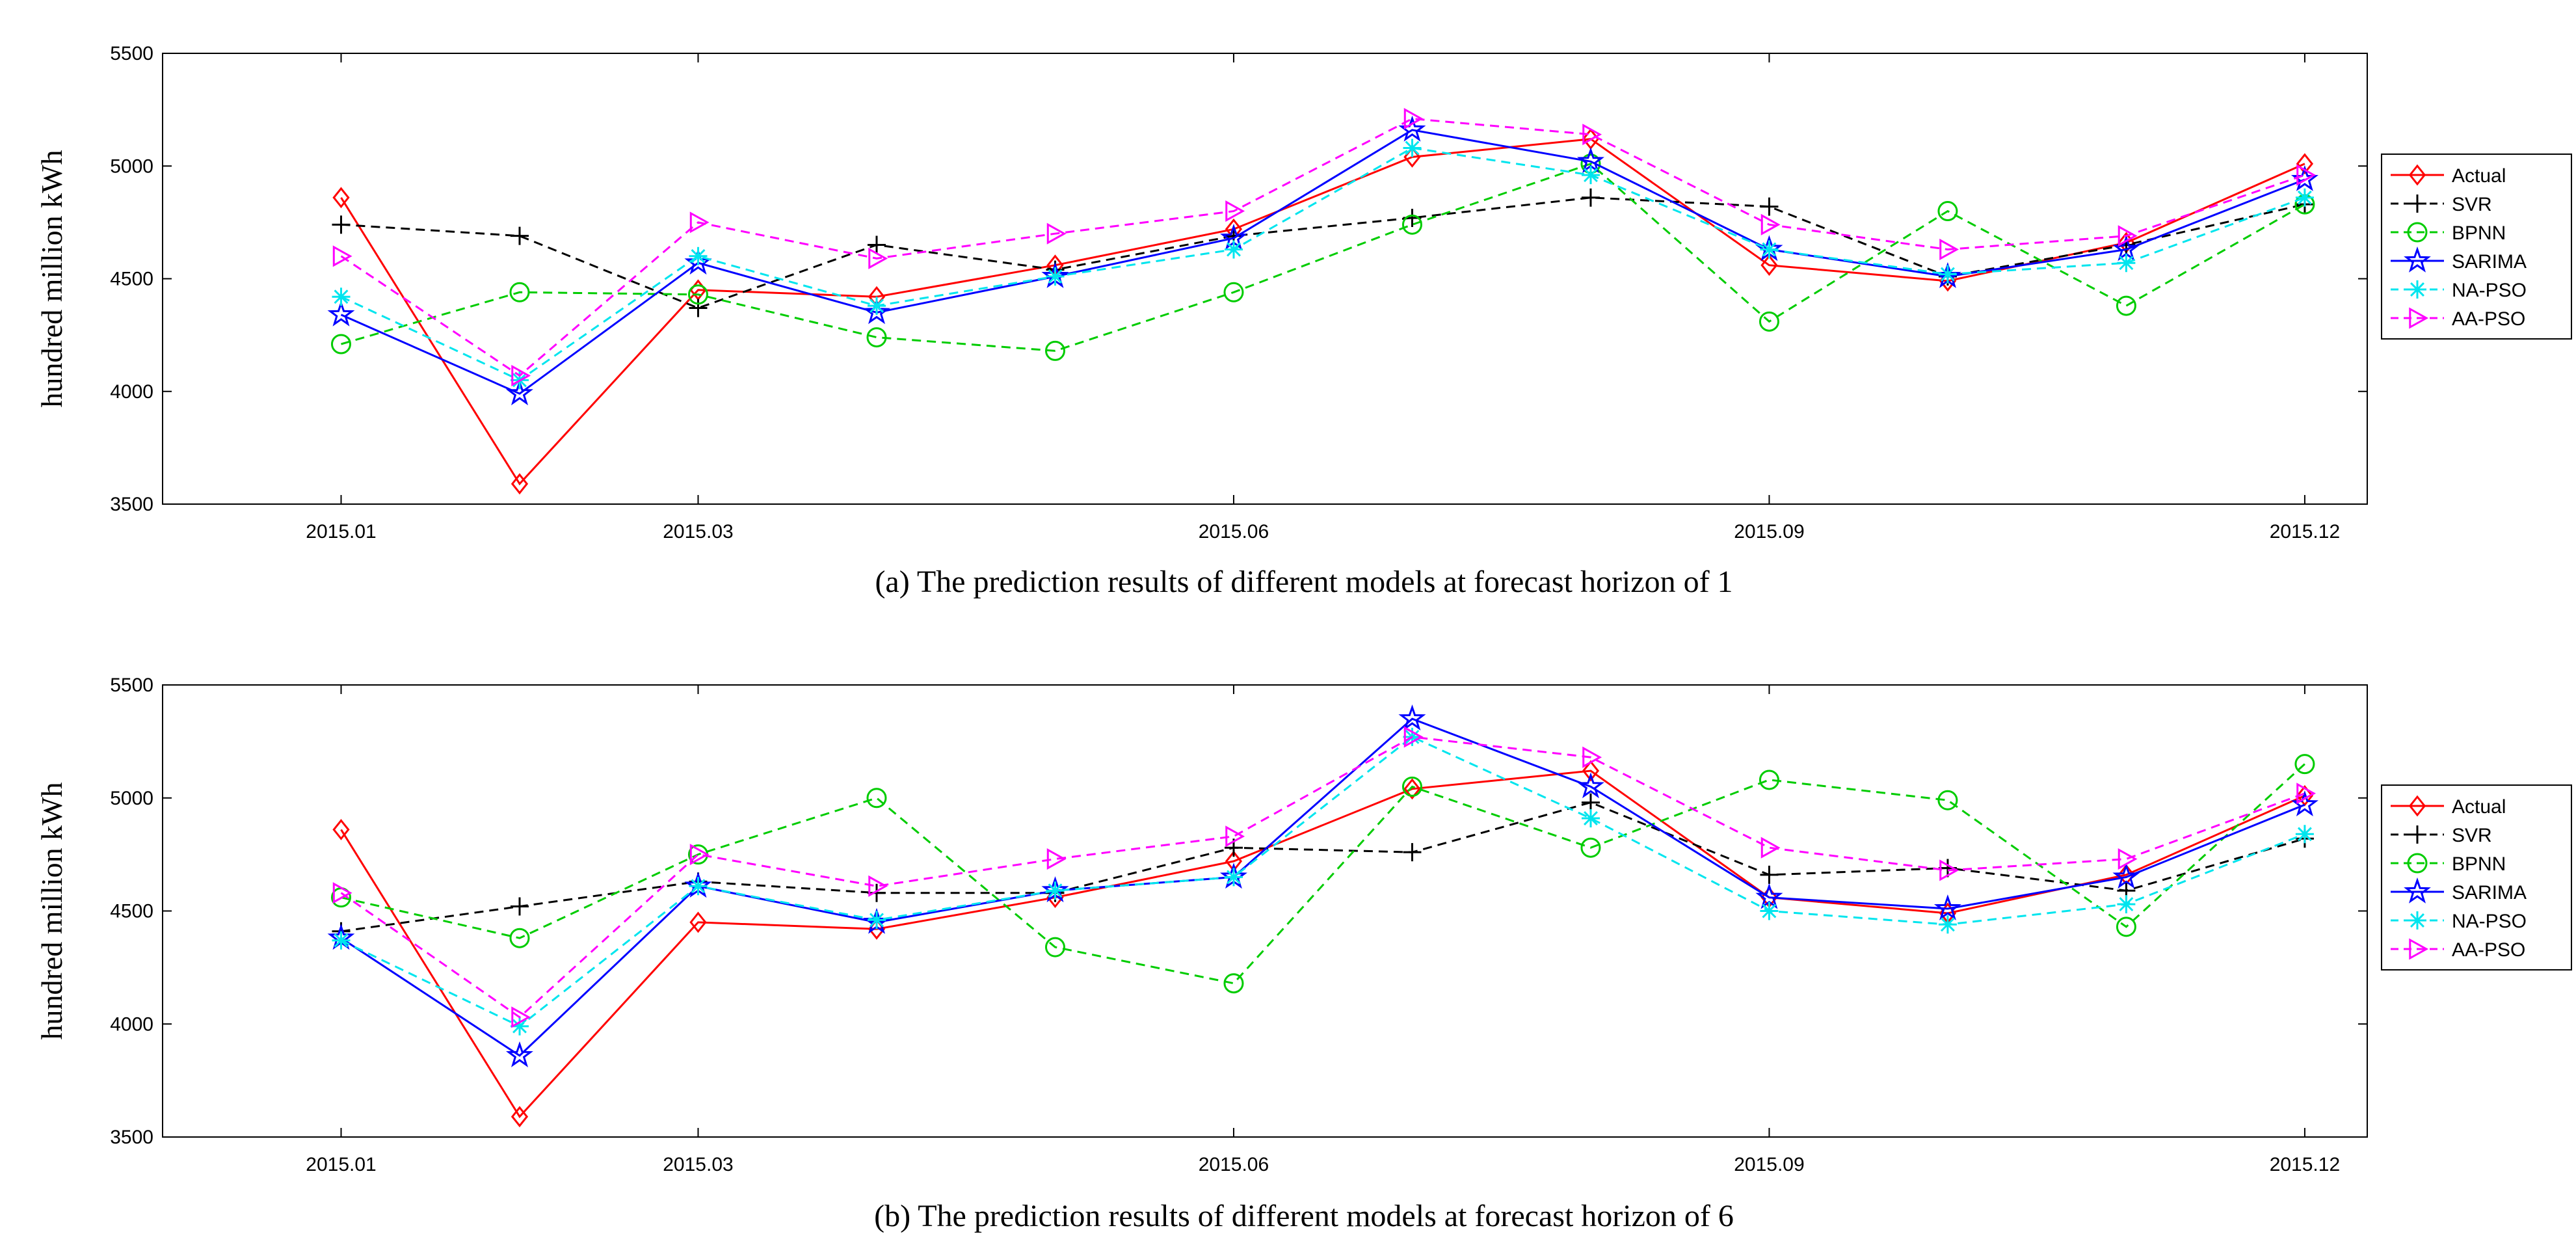  I want to click on y-axis-label: hundred million kWh, so click(51, 910).